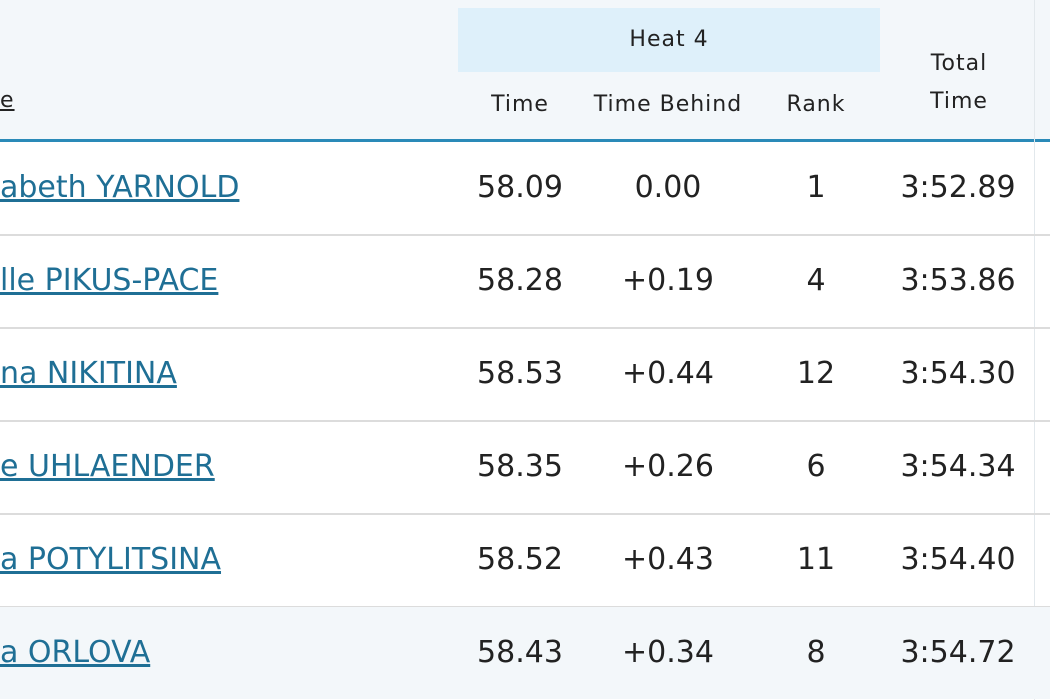 The width and height of the screenshot is (1050, 700). I want to click on total-time: 3:52.89, so click(958, 187).